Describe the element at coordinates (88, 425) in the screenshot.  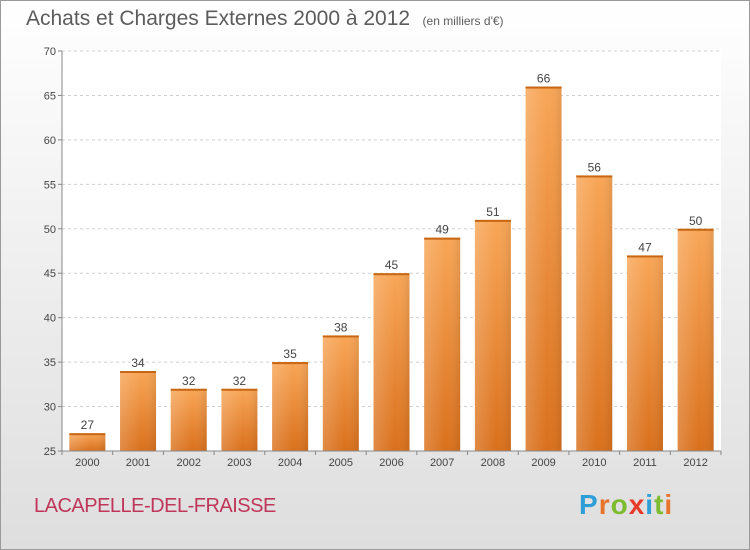
I see `value-label: 27` at that location.